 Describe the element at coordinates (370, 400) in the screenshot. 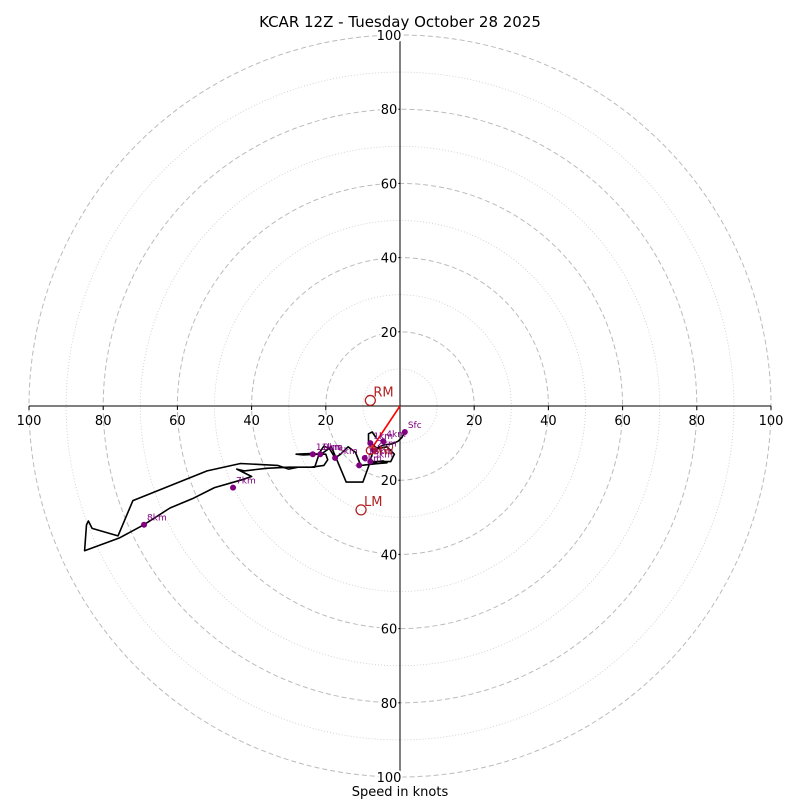

I see `right-mover-marker` at that location.